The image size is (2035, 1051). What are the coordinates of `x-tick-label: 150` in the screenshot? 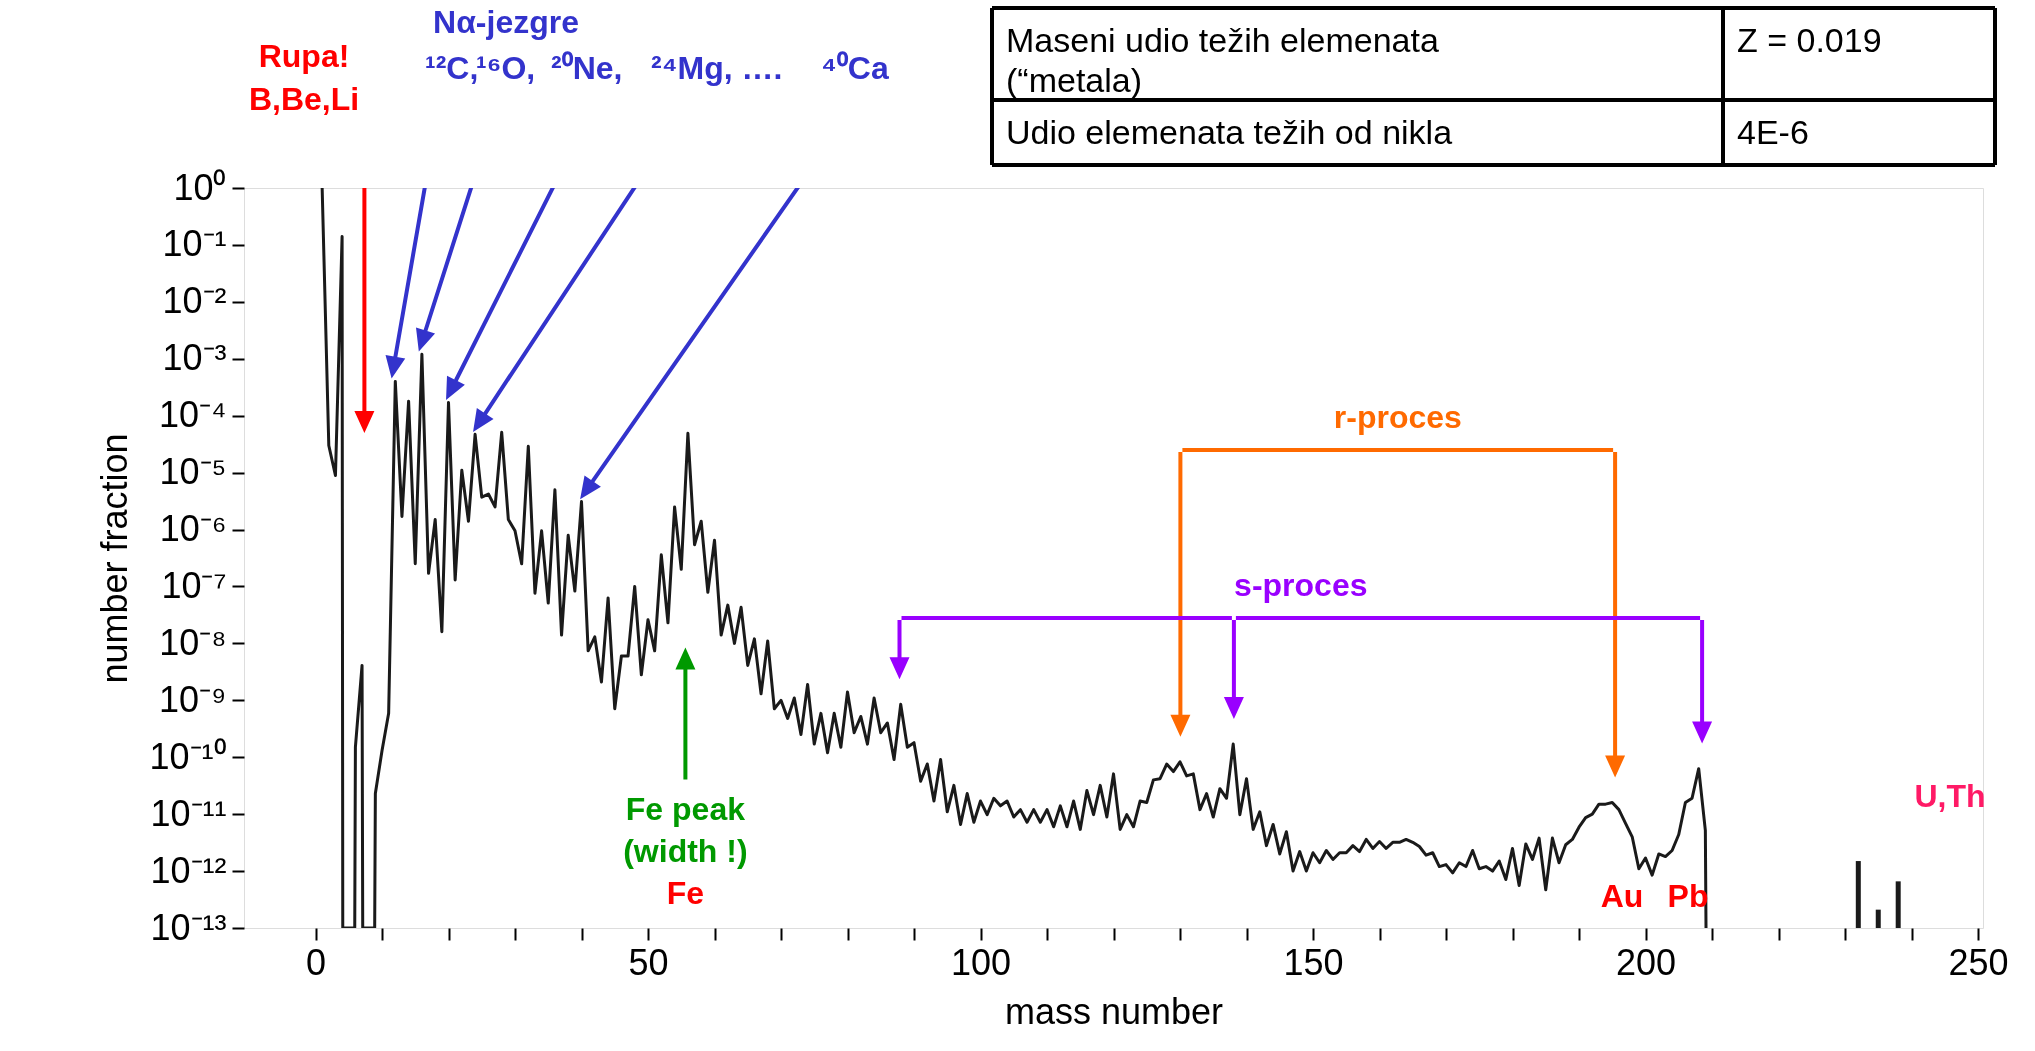 It's located at (1313, 962).